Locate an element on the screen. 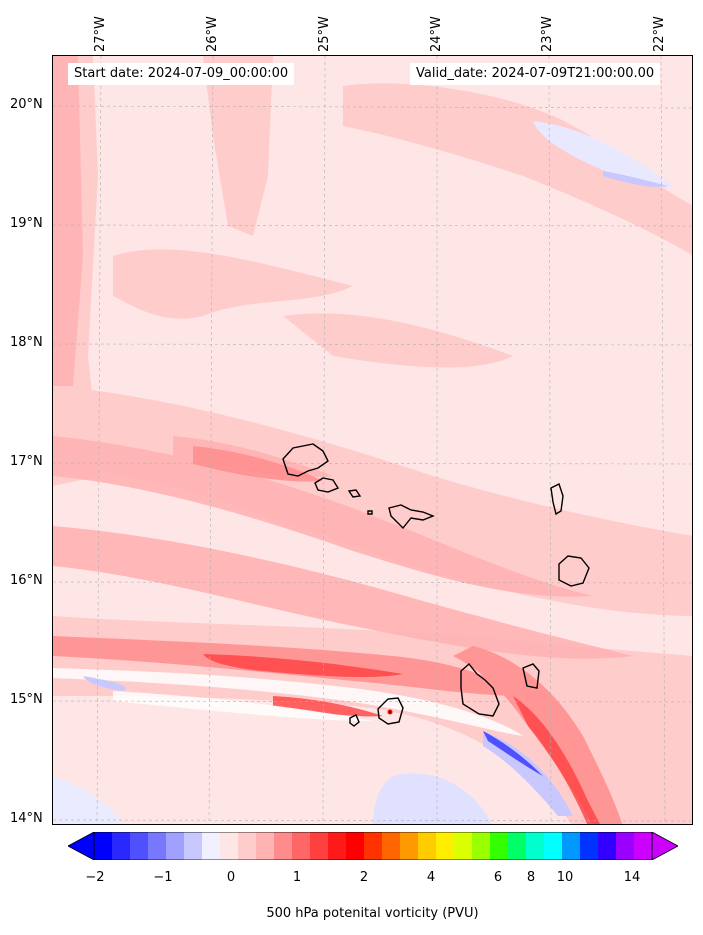 This screenshot has width=703, height=935. islet-raso is located at coordinates (370, 512).